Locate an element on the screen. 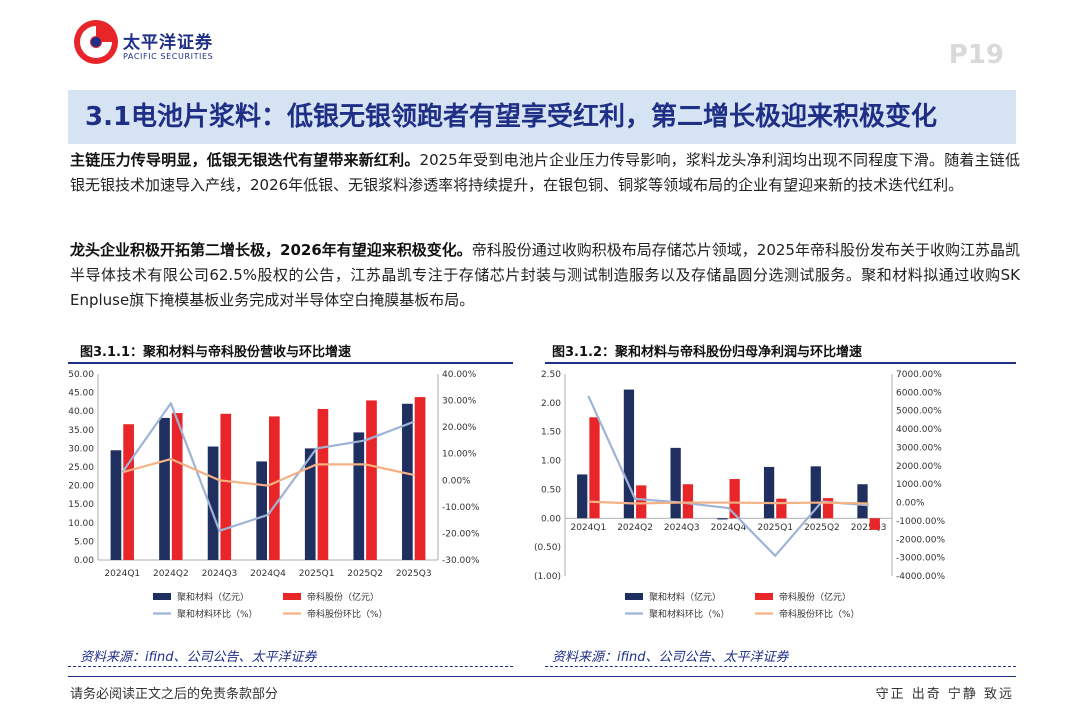 This screenshot has height=722, width=1080. chart-2-right-tick: 5000.00% is located at coordinates (919, 412).